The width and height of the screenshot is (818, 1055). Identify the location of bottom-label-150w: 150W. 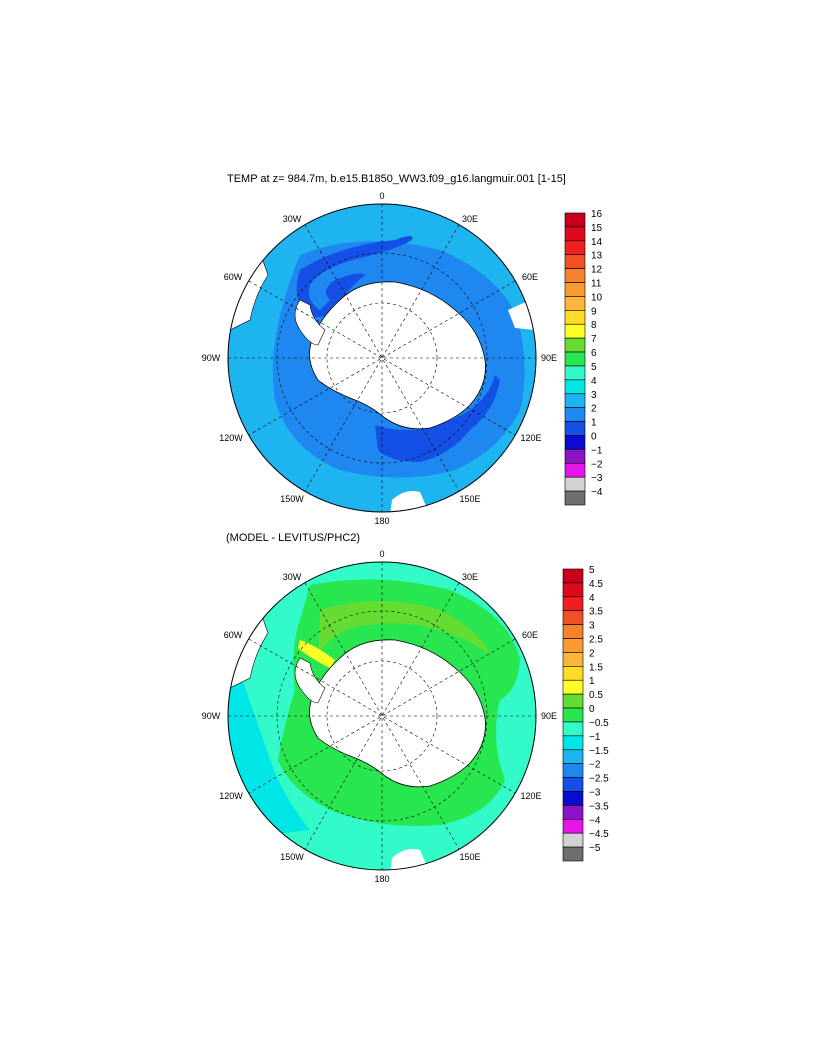
(292, 857).